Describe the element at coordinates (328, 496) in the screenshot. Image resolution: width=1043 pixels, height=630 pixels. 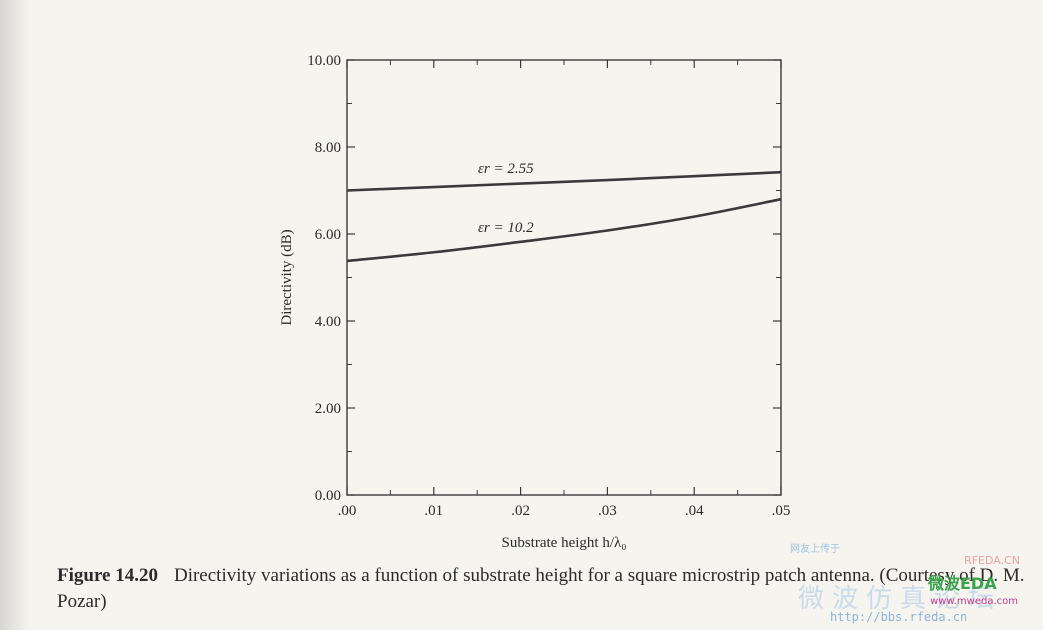
I see `y-tick-label: 0.00` at that location.